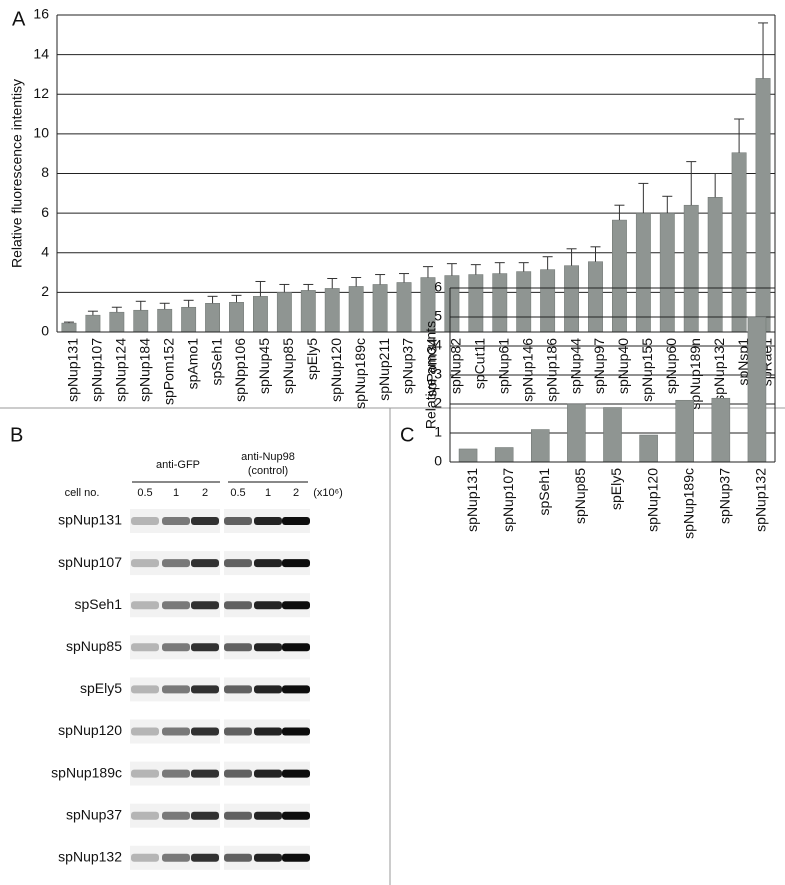 Image resolution: width=785 pixels, height=885 pixels. I want to click on x-tick-label: spNup184, so click(144, 370).